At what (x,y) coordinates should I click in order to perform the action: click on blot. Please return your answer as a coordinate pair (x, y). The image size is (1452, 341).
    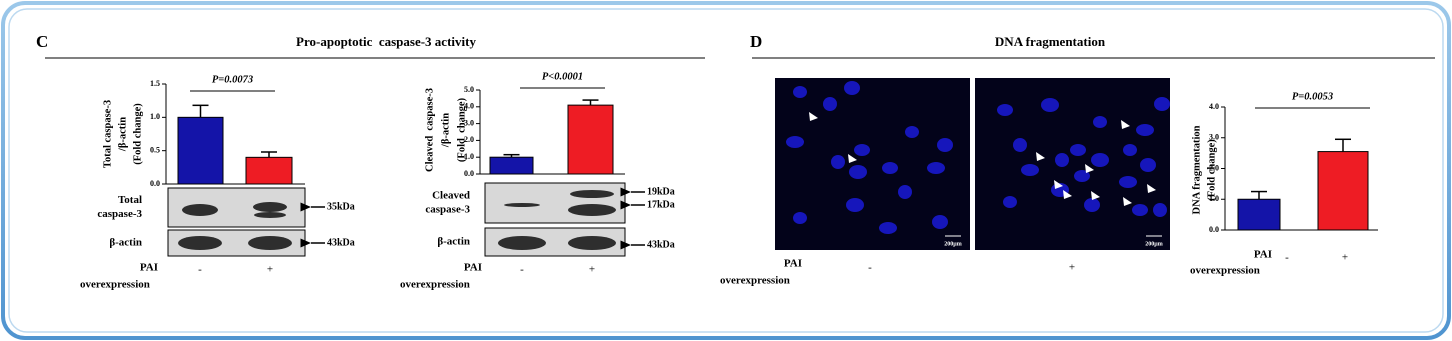
    Looking at the image, I should click on (555, 203).